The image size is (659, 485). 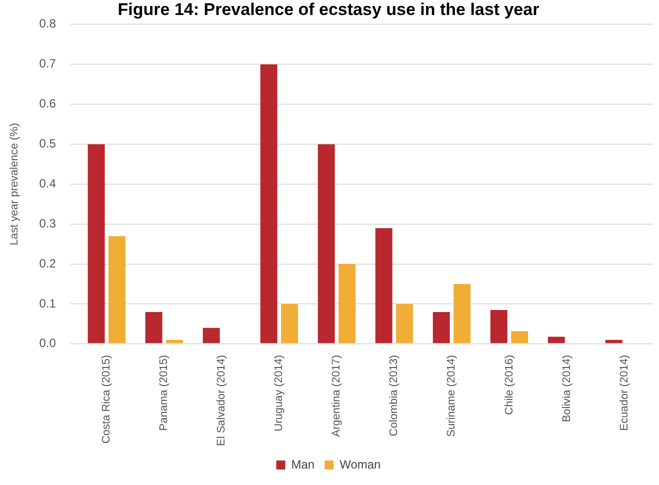 I want to click on x-tick-label: Colombia (2013), so click(x=394, y=395).